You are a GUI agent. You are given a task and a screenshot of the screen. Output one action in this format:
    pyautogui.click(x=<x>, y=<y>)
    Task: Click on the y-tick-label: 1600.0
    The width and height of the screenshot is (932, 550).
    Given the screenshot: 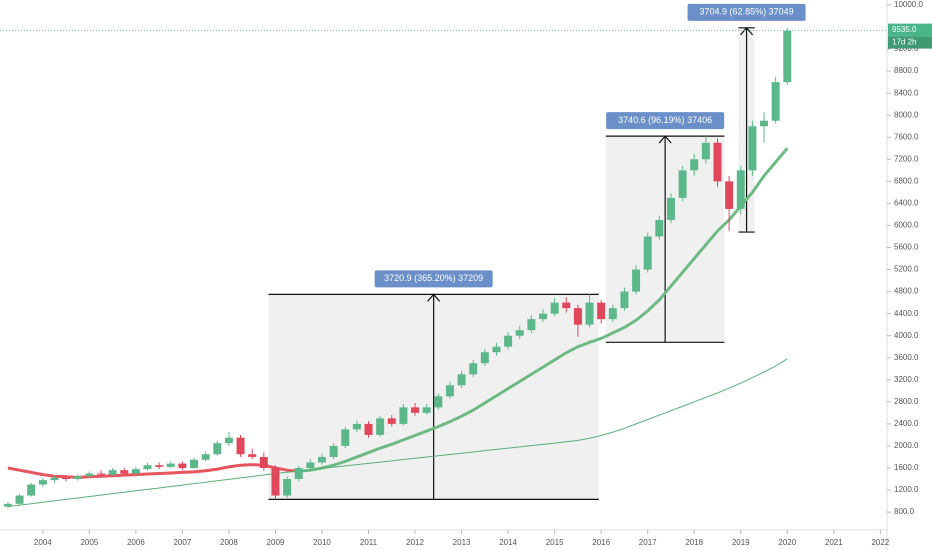 What is the action you would take?
    pyautogui.click(x=906, y=467)
    